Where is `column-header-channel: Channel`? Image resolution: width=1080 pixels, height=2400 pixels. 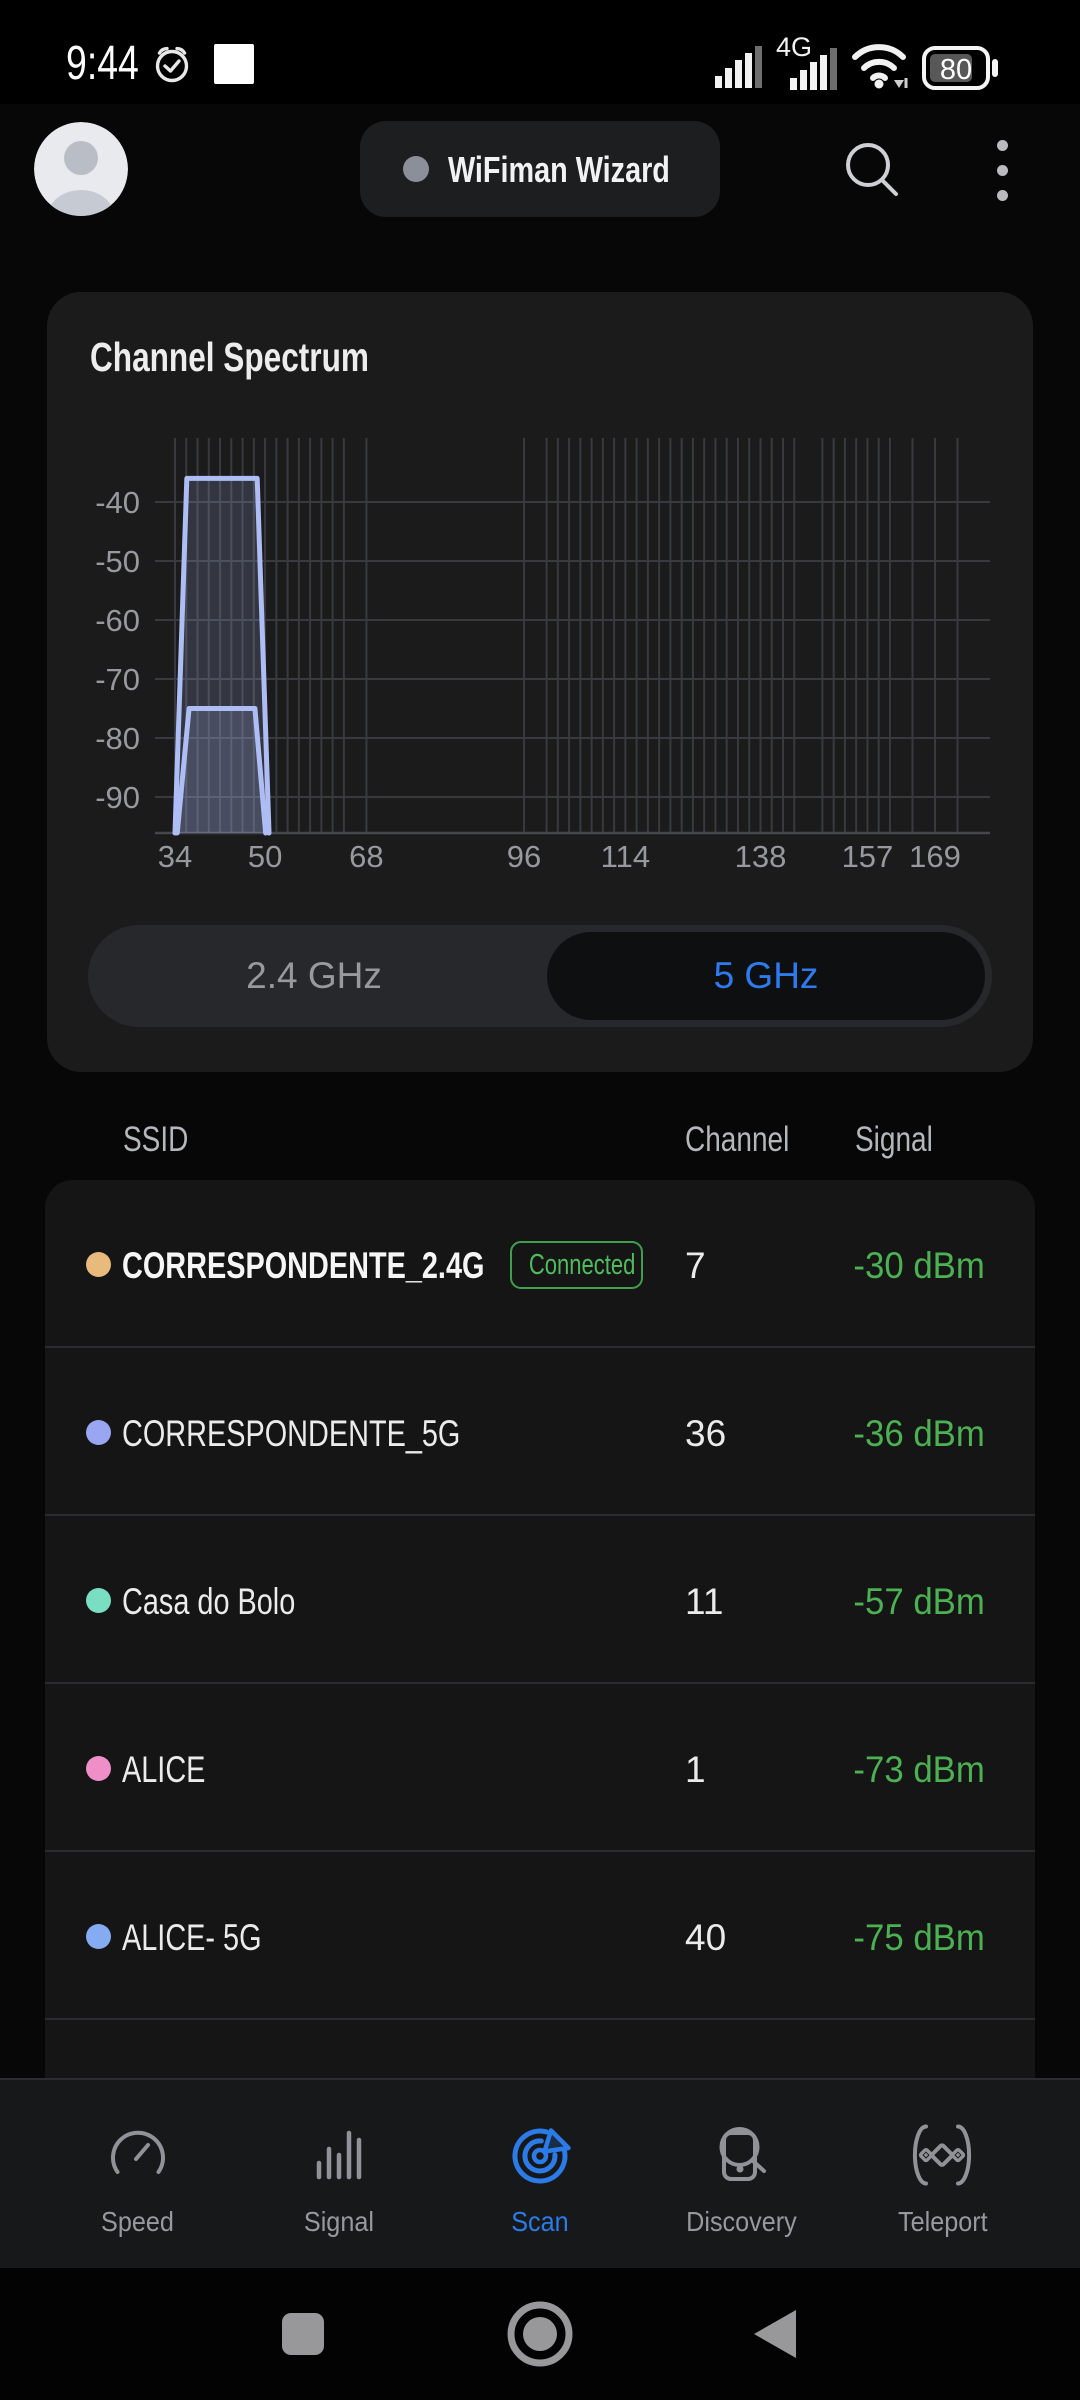 column-header-channel: Channel is located at coordinates (737, 1139).